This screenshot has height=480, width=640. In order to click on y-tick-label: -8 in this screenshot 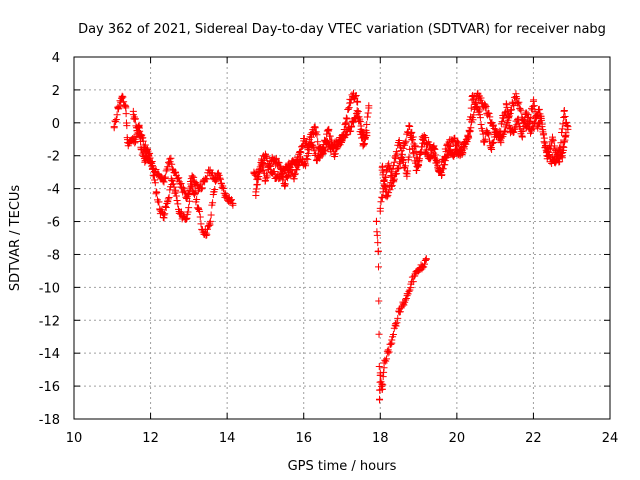, I will do `click(53, 255)`.